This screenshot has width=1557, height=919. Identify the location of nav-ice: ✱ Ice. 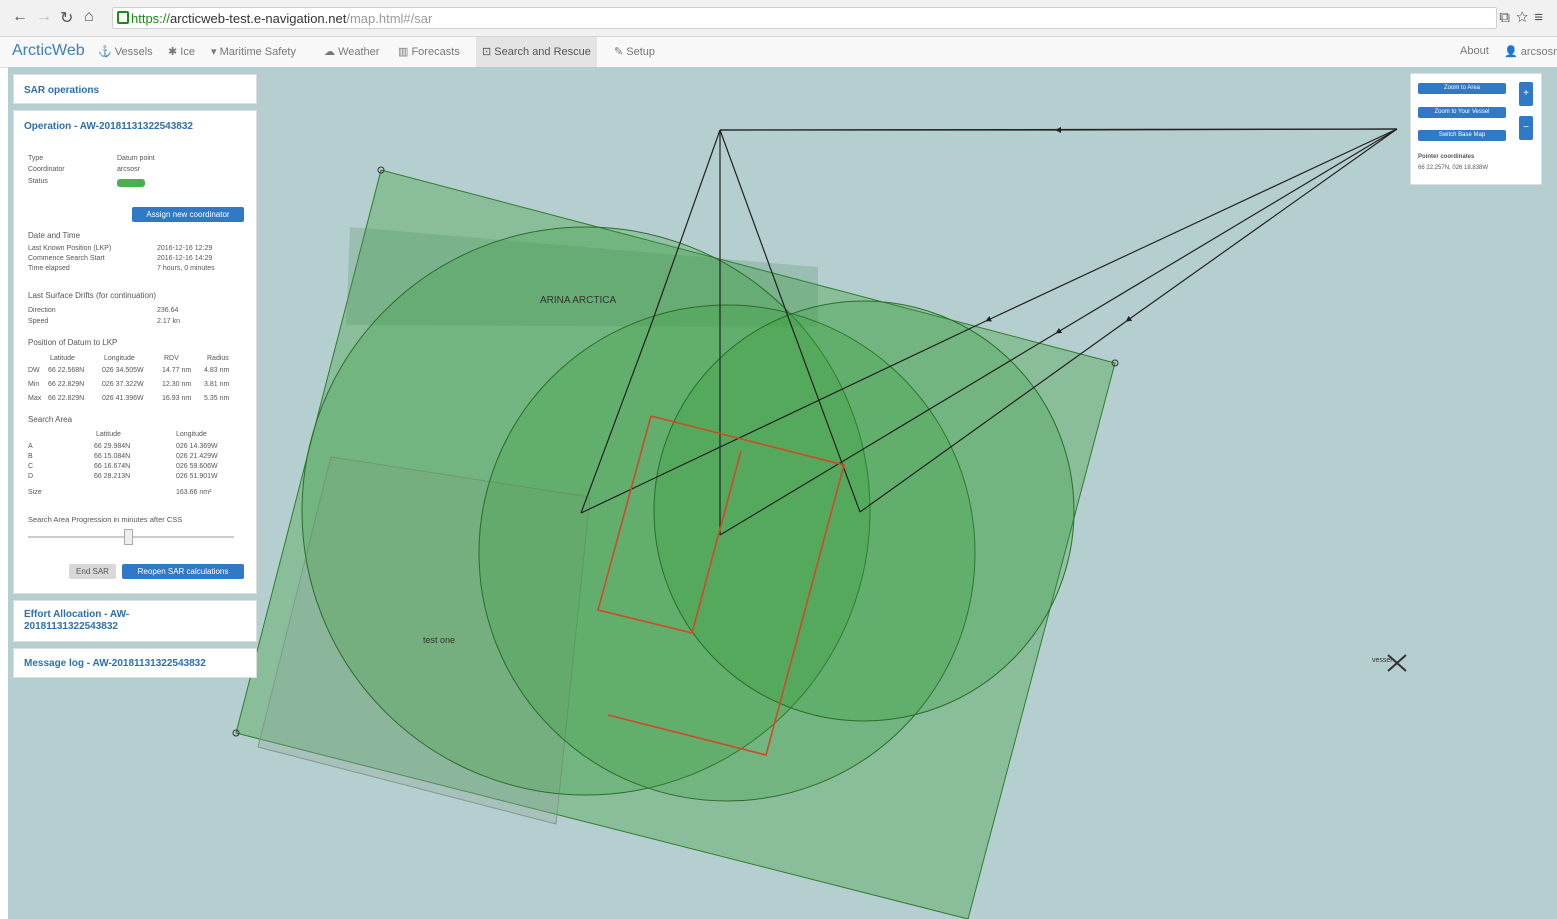
(181, 52).